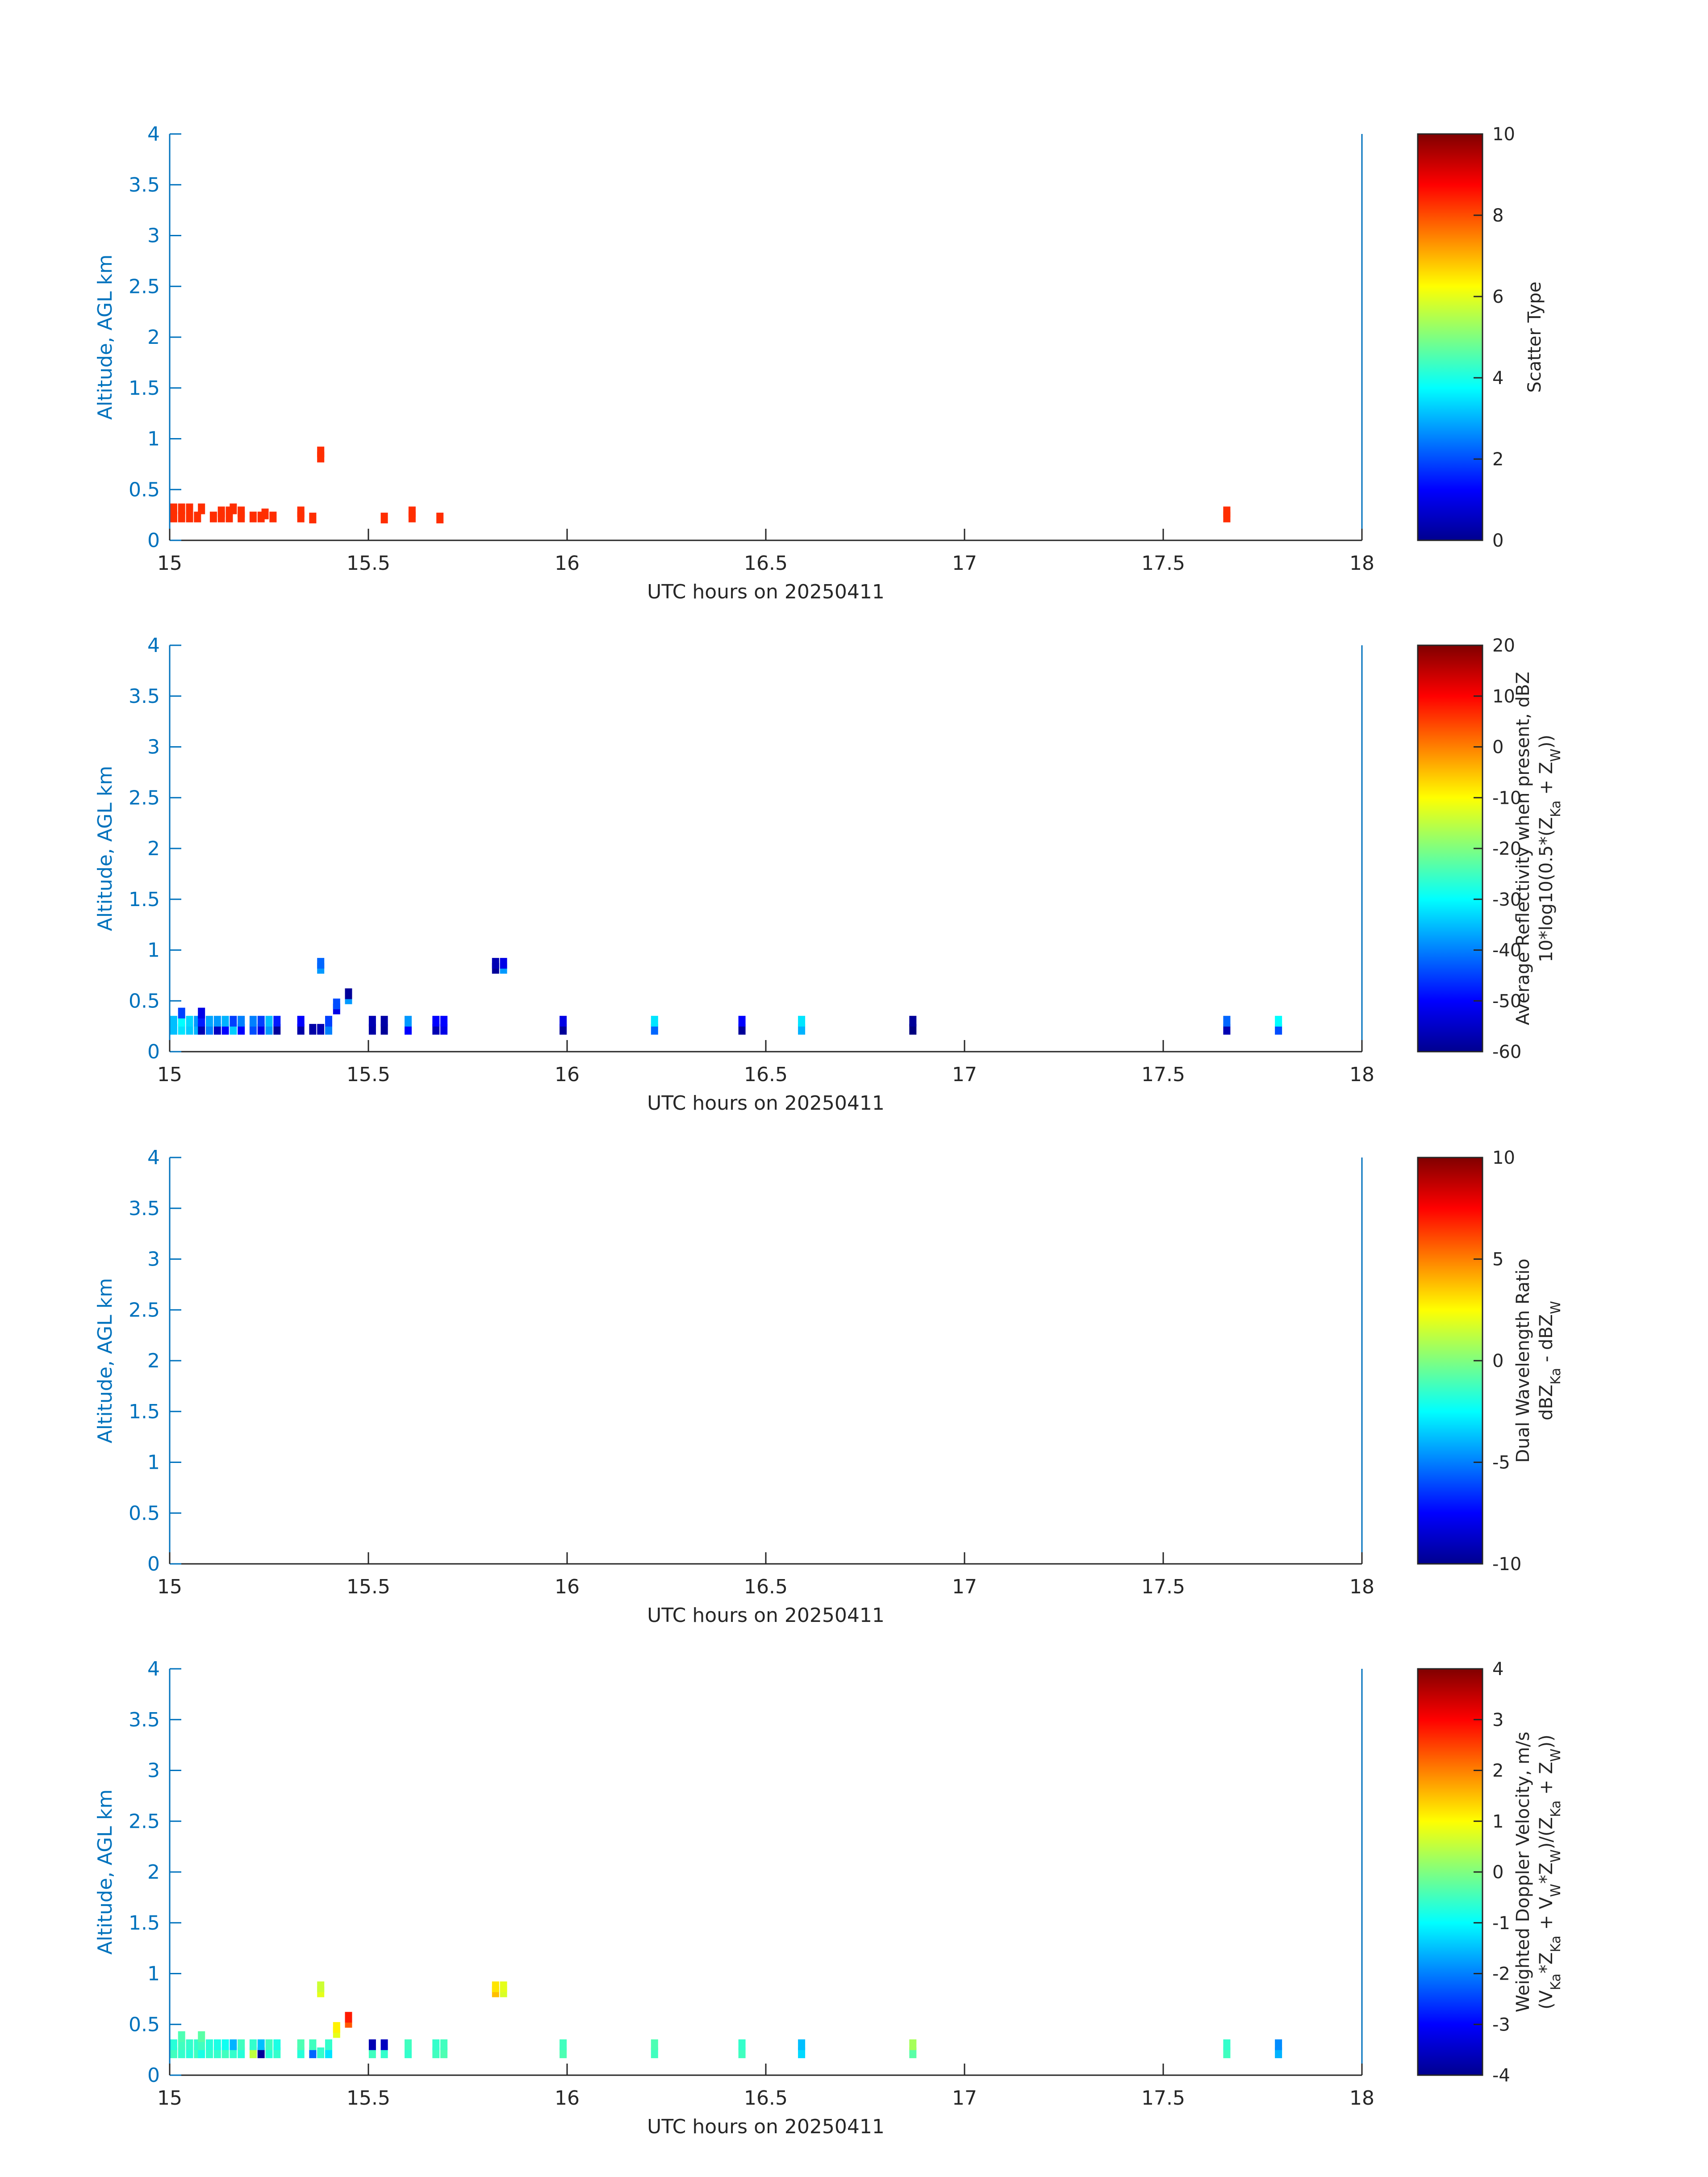  Describe the element at coordinates (567, 1074) in the screenshot. I see `x-tick-label: 16` at that location.